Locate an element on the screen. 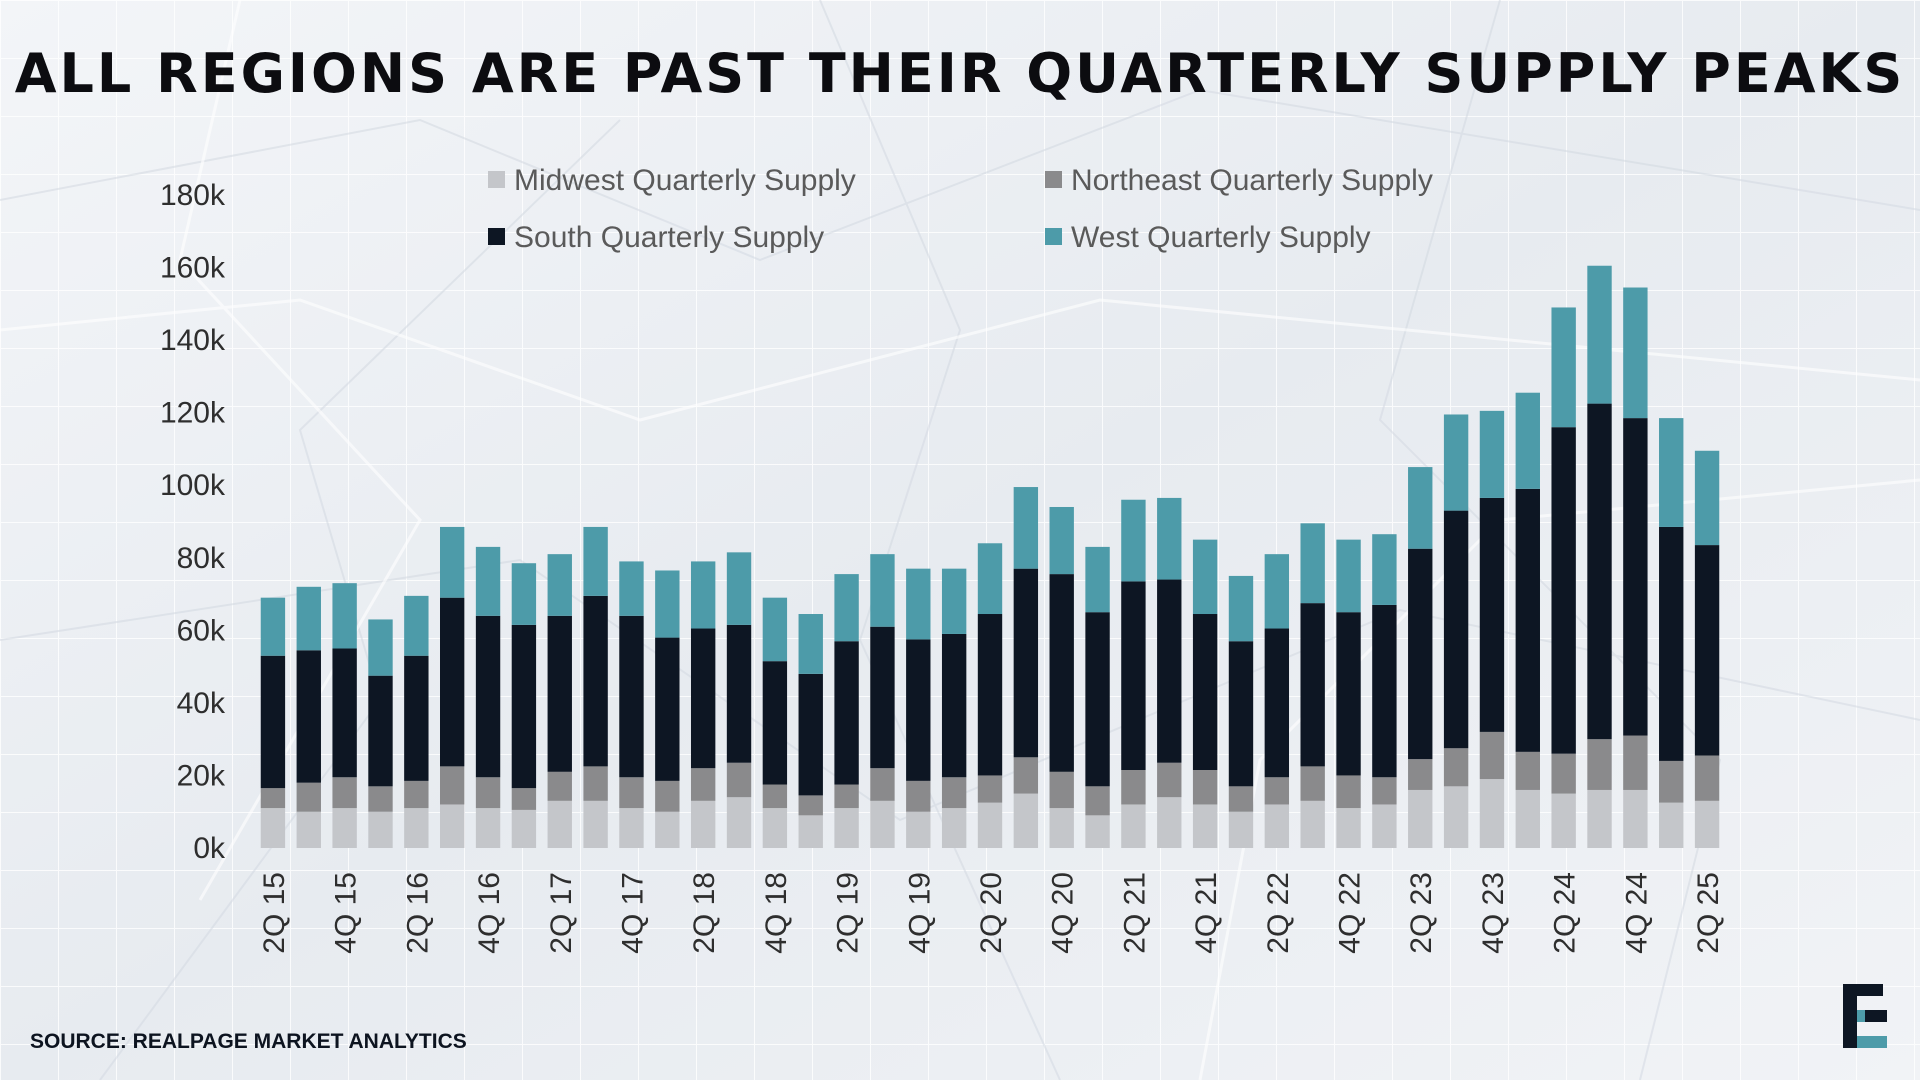 This screenshot has width=1920, height=1080. legend-swatch-midwest is located at coordinates (496, 179).